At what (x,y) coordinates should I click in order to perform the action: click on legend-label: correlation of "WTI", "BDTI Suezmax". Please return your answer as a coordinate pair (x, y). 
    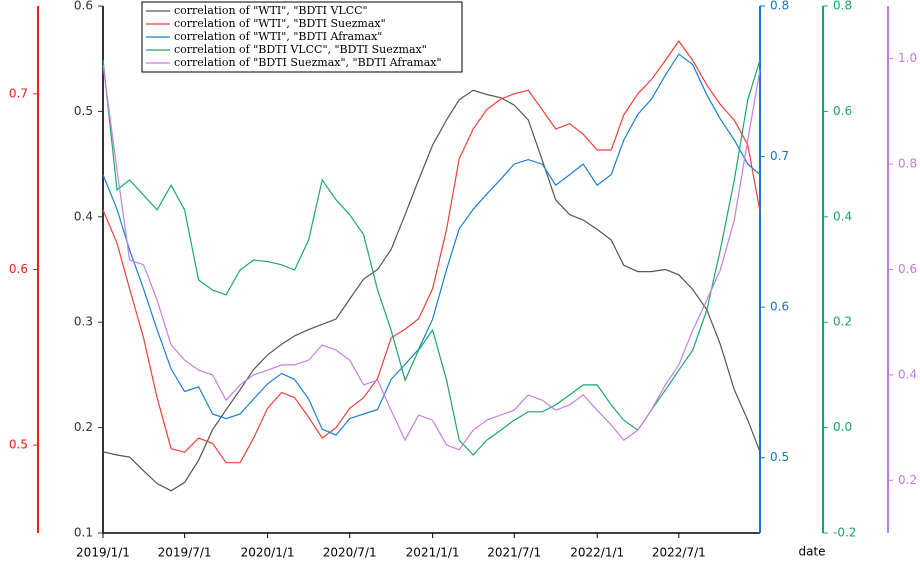
    Looking at the image, I should click on (280, 23).